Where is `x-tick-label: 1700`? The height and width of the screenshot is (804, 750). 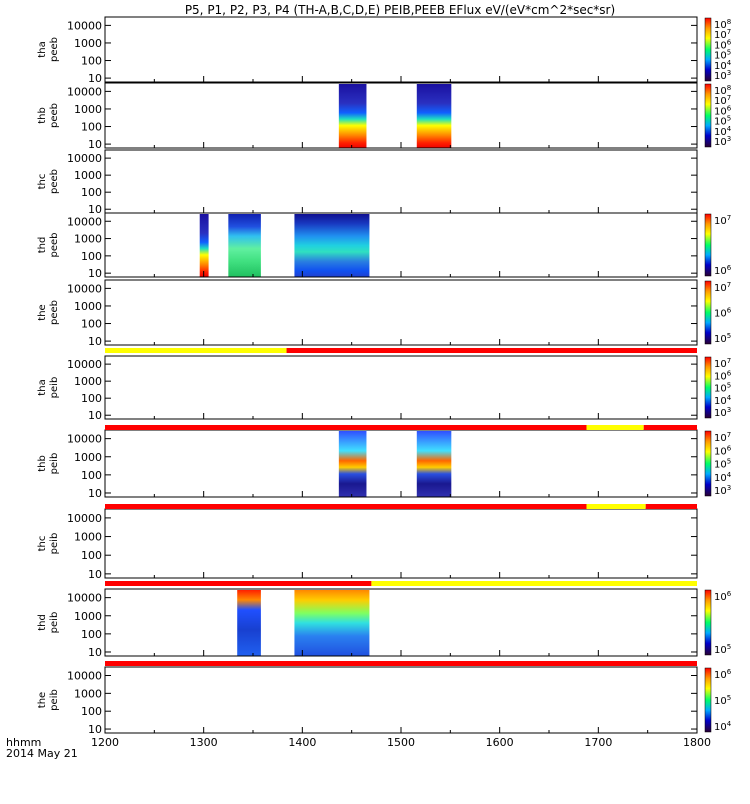 x-tick-label: 1700 is located at coordinates (598, 742).